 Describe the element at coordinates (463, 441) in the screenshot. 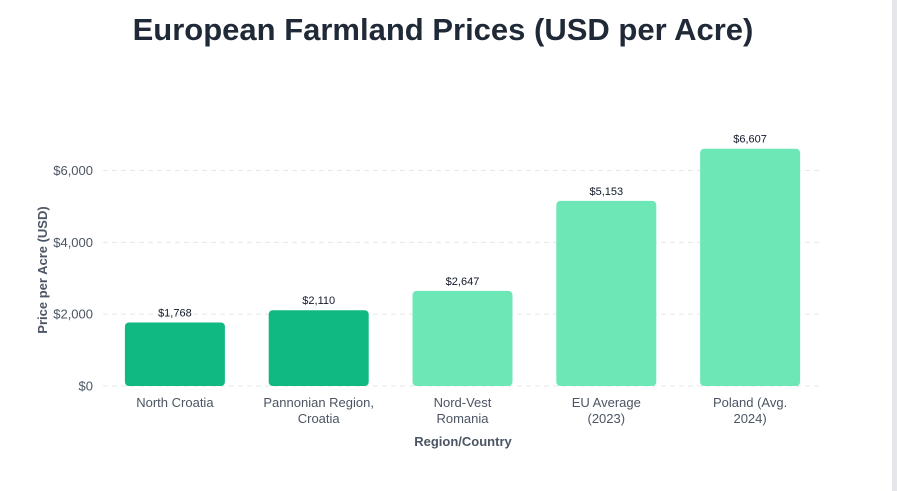

I see `x-axis-title: Region/Country` at that location.